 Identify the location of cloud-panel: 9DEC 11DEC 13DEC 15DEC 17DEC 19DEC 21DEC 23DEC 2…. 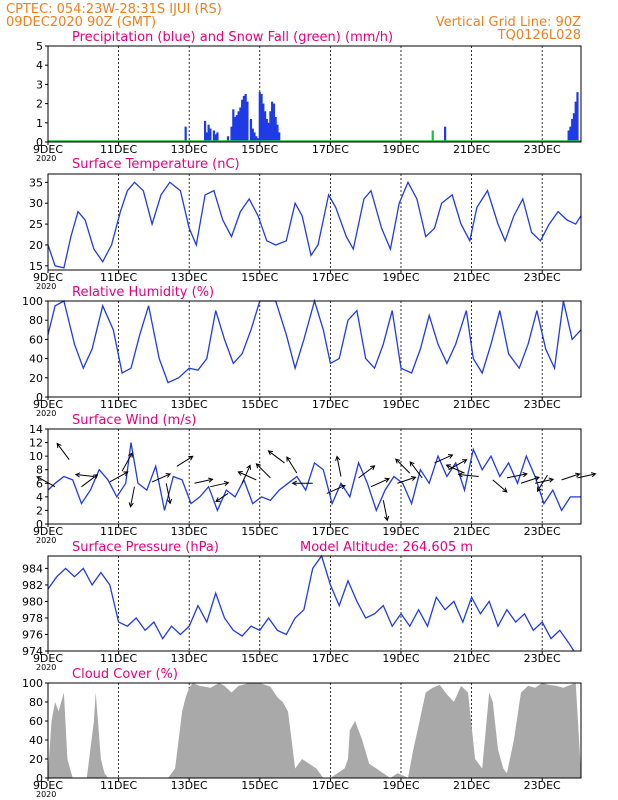
(302, 738).